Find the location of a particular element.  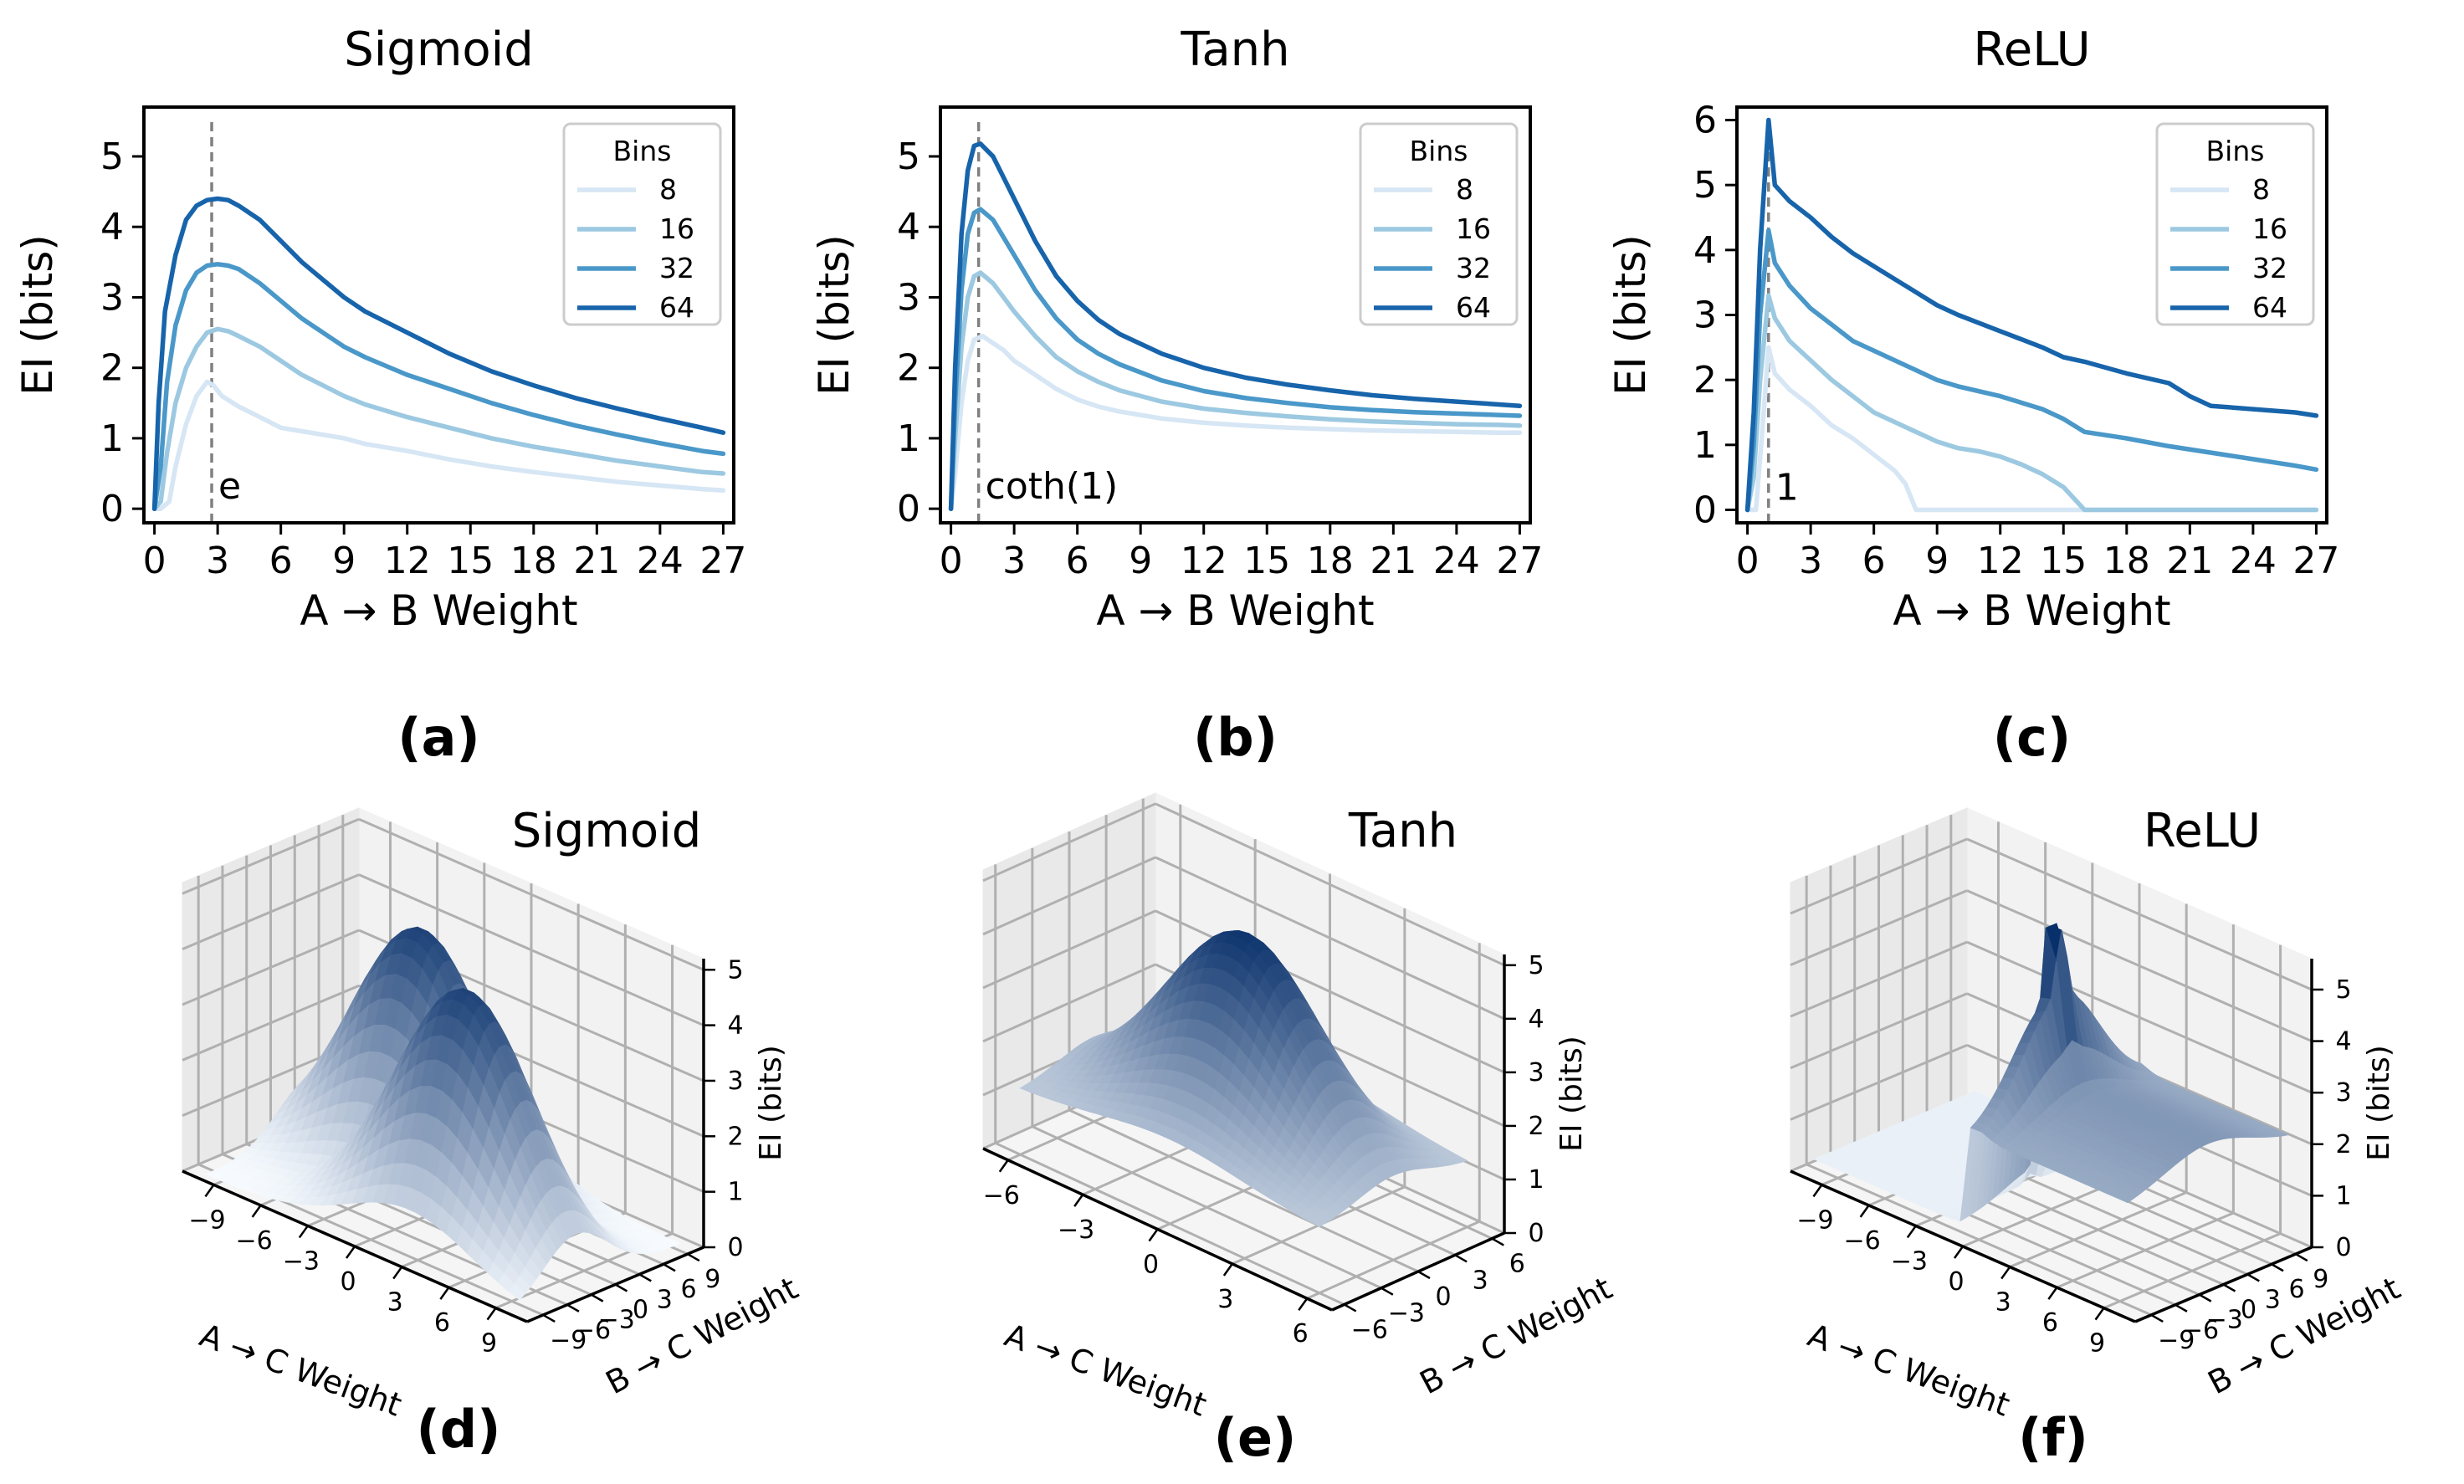

panel-label: (c) is located at coordinates (2032, 737).